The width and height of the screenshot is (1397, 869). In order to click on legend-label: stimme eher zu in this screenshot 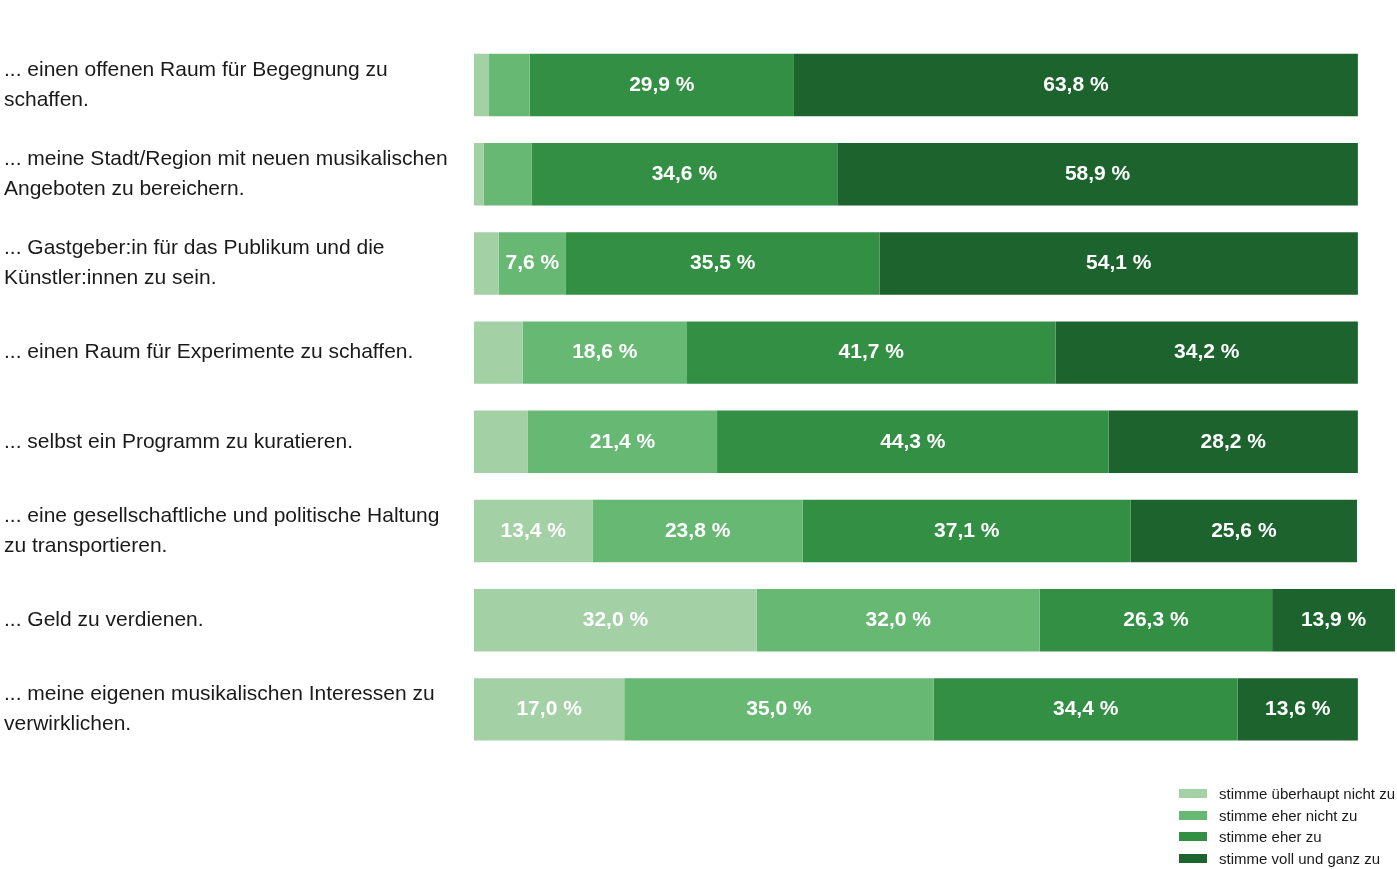, I will do `click(1270, 837)`.